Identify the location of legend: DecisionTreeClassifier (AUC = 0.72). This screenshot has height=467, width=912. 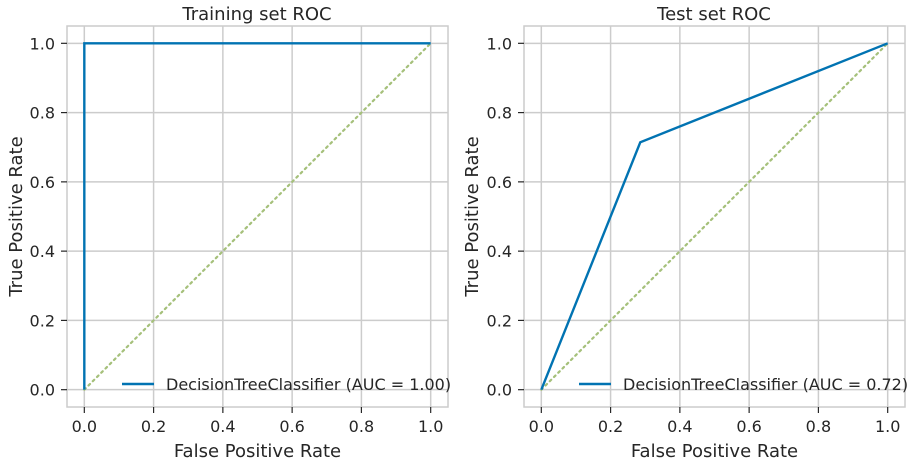
(743, 384).